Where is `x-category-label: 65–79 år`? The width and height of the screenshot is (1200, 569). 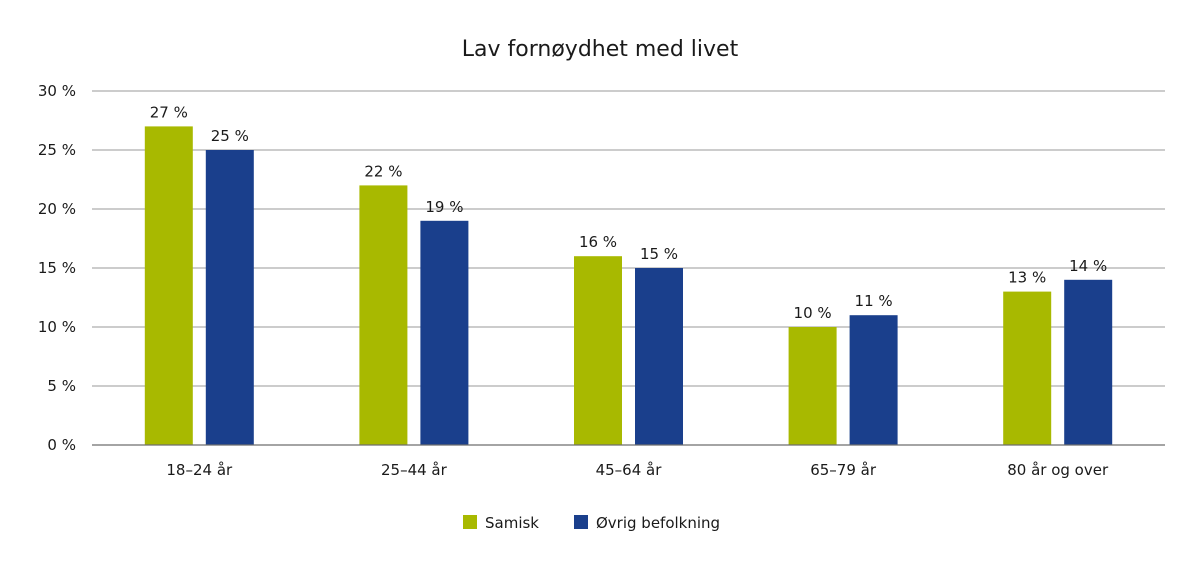
x-category-label: 65–79 år is located at coordinates (843, 470).